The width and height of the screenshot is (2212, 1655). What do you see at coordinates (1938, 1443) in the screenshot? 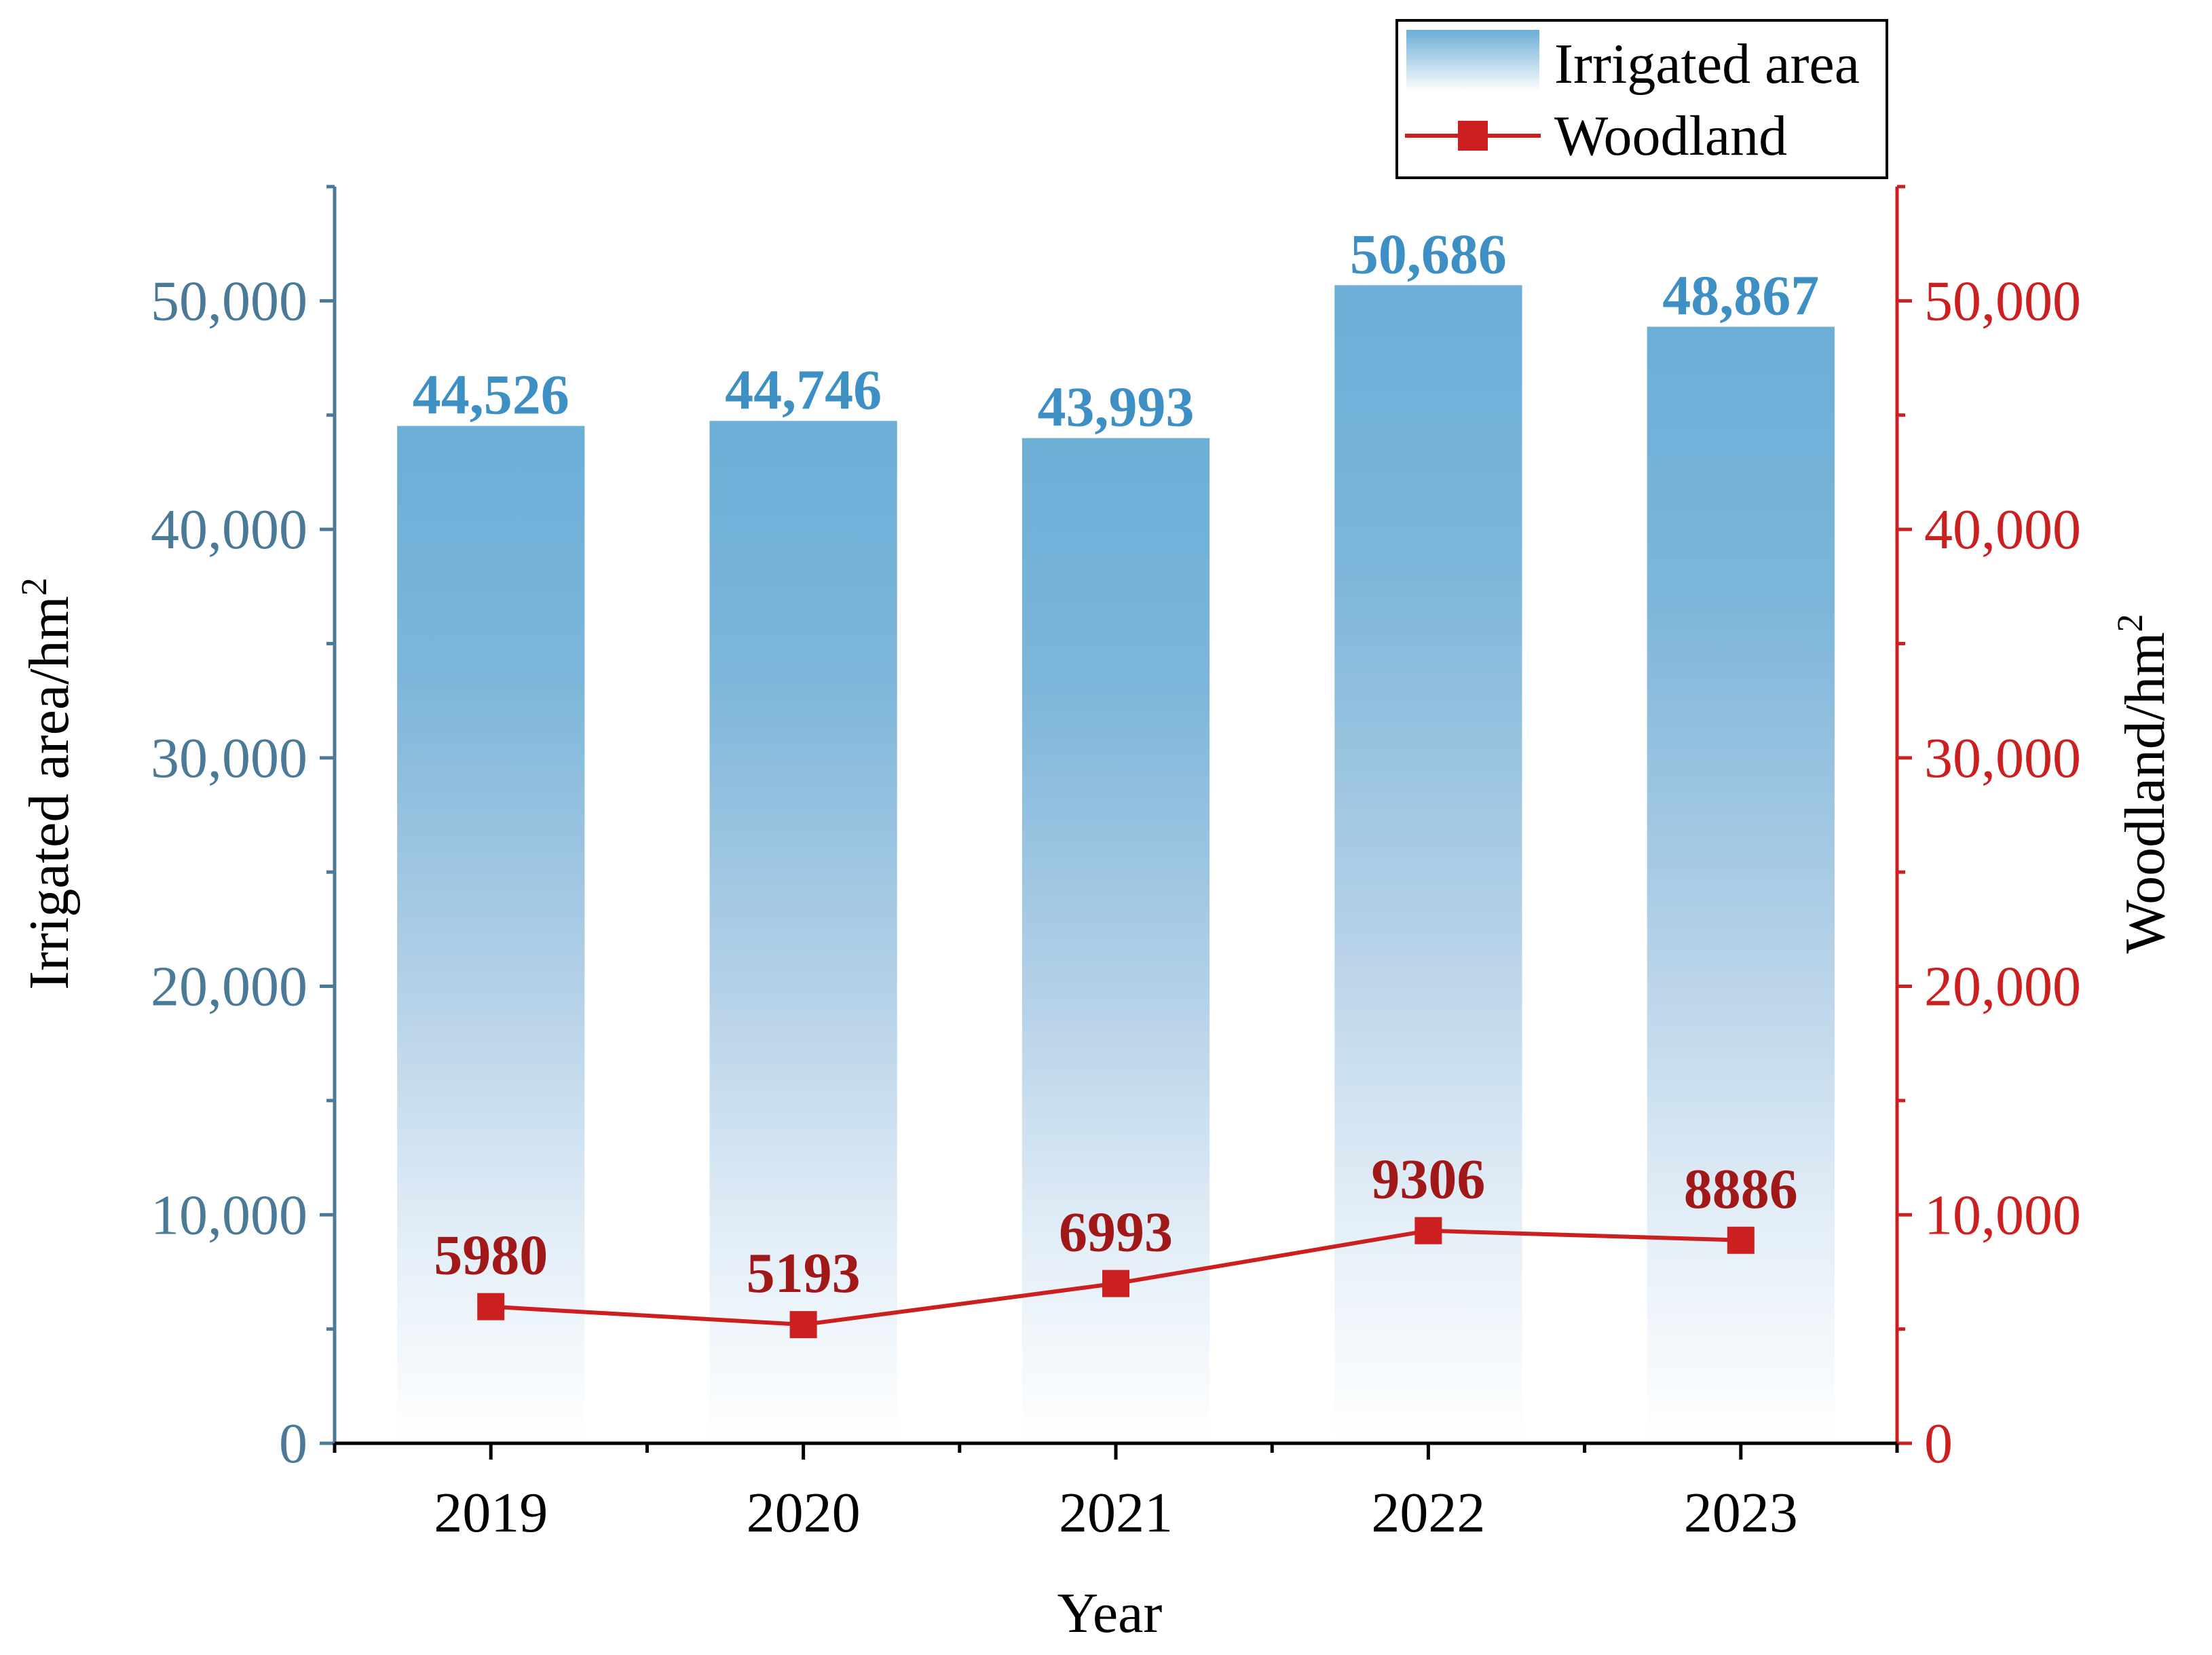
I see `y-right-tick-label: 0` at bounding box center [1938, 1443].